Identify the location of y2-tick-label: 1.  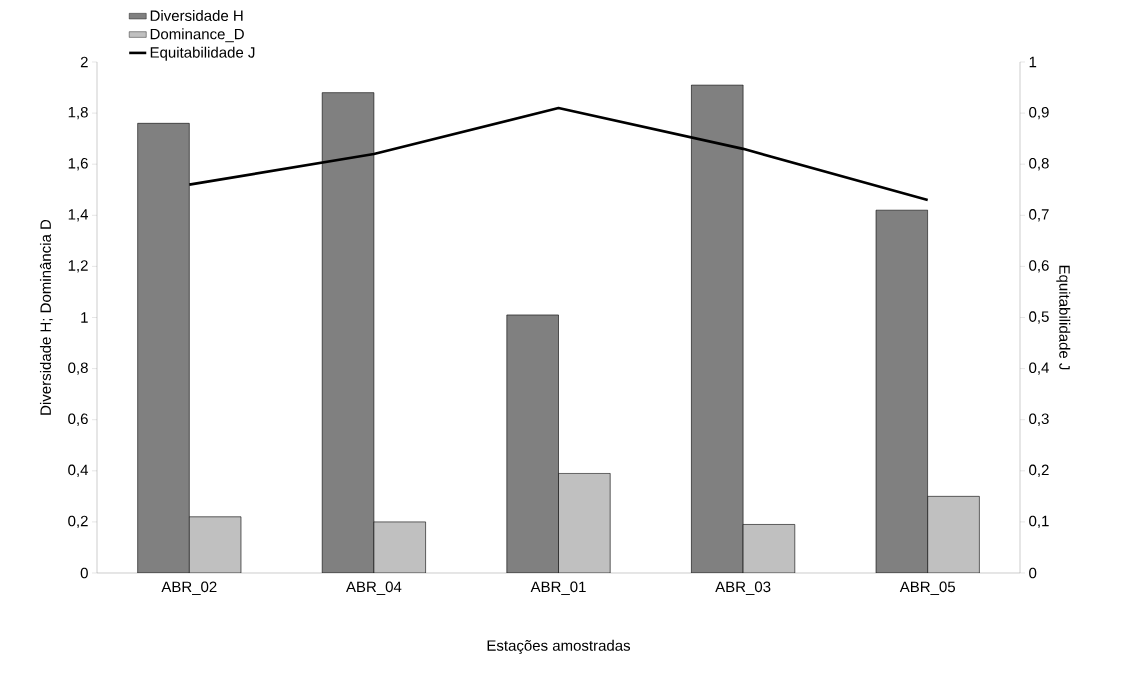
(1033, 62).